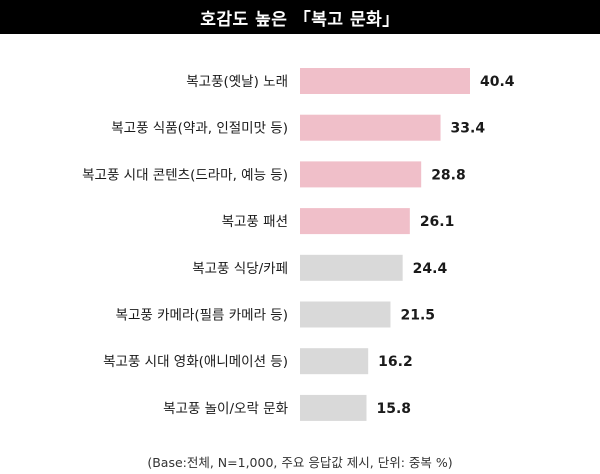 This screenshot has height=474, width=600. Describe the element at coordinates (240, 269) in the screenshot. I see `category-label-5: 복고풍 식당/카페` at that location.